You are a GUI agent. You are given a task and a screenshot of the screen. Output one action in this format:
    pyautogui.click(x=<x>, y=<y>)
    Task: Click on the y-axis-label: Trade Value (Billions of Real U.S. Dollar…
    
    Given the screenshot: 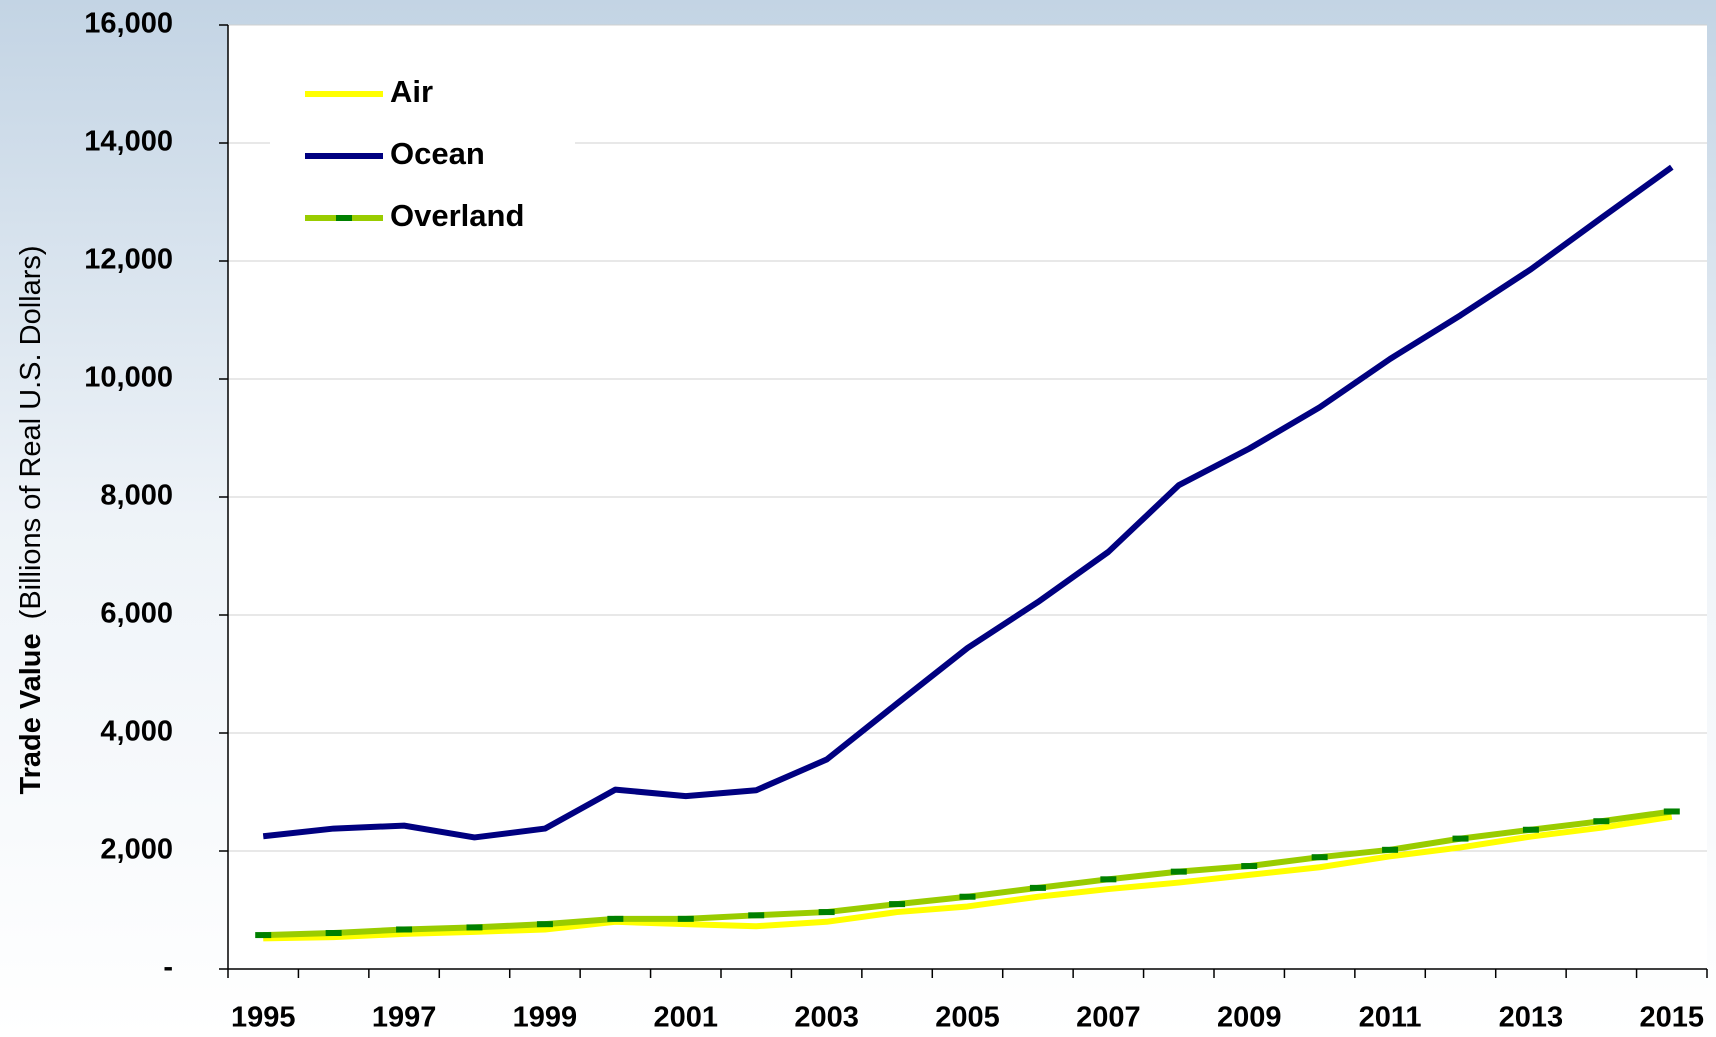 What is the action you would take?
    pyautogui.click(x=31, y=519)
    